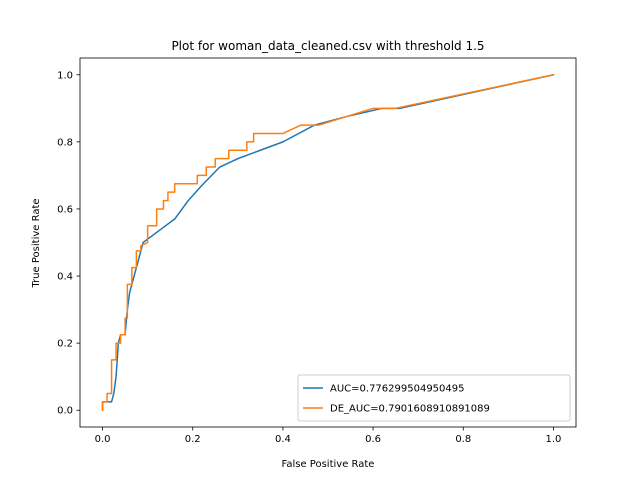  Describe the element at coordinates (283, 439) in the screenshot. I see `x-tick-label: 0.4` at that location.